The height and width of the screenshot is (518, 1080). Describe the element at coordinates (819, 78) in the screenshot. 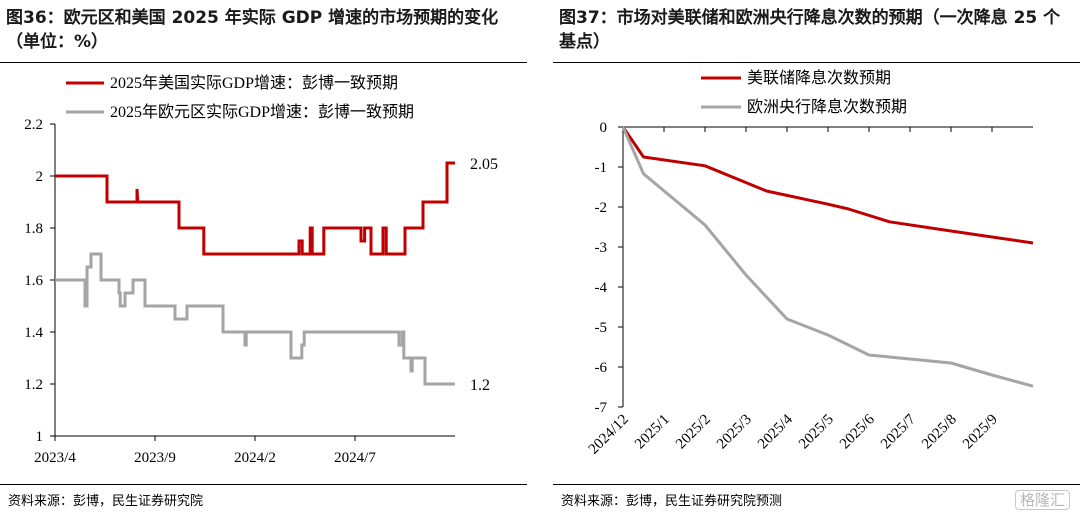

I see `legend-label: 美联储降息次数预期` at that location.